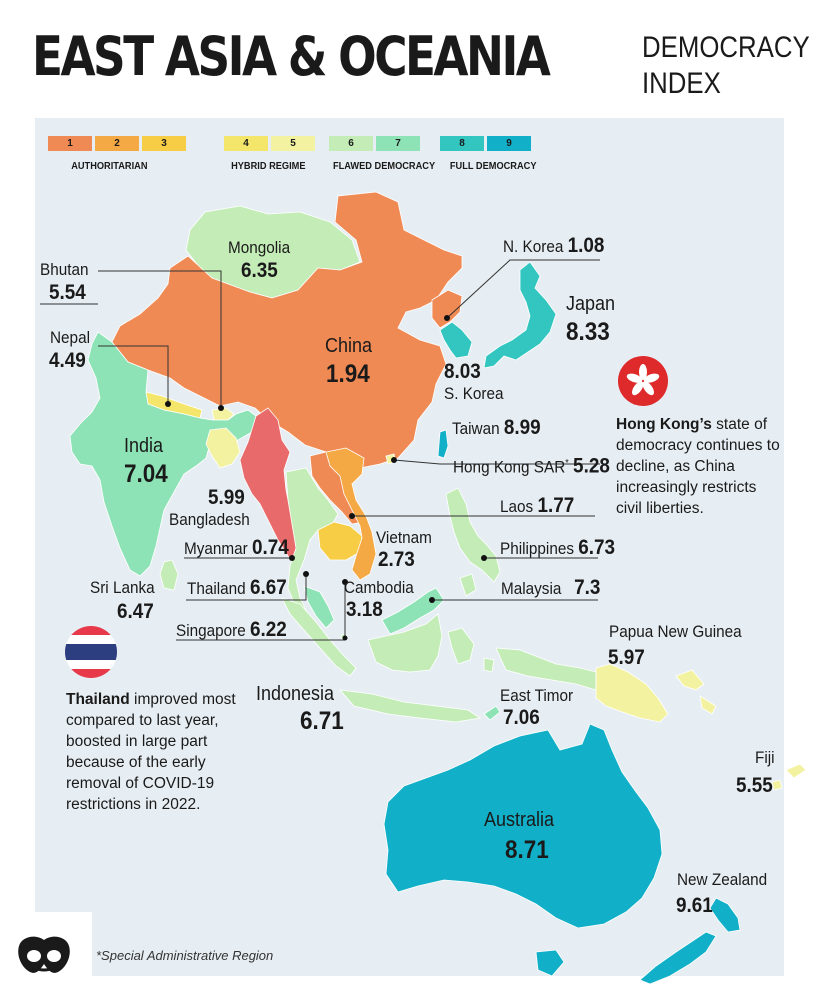 This screenshot has width=820, height=1000. I want to click on label-philippines: Philippines 6.73, so click(558, 547).